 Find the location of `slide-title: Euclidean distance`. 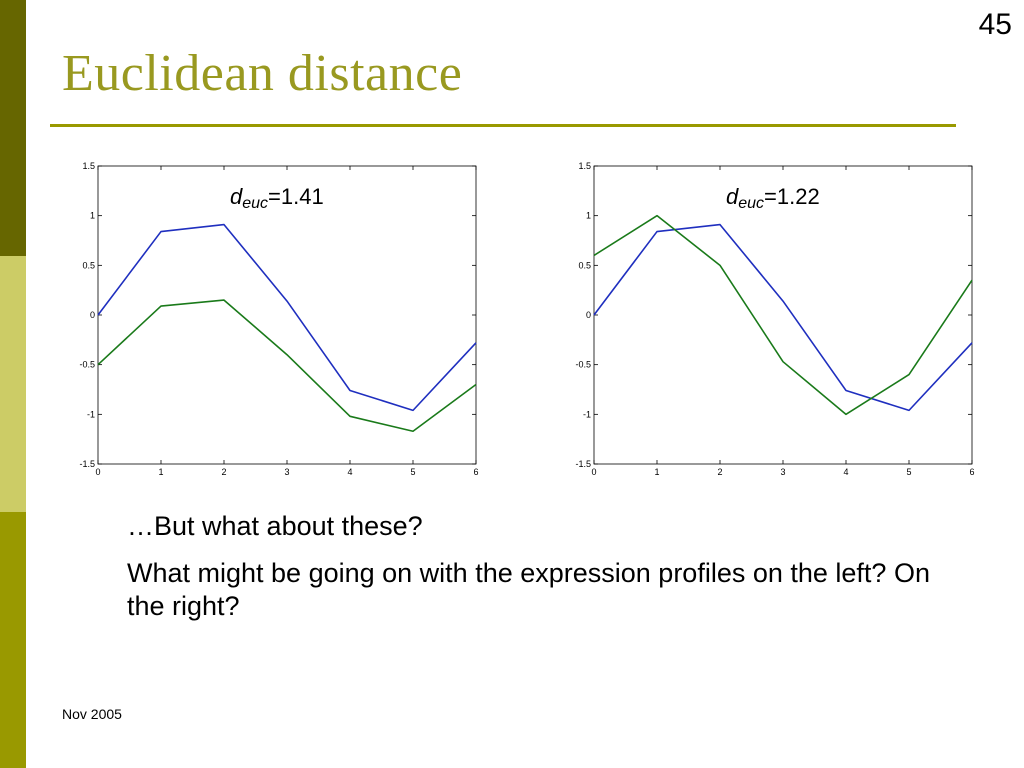

slide-title: Euclidean distance is located at coordinates (262, 73).